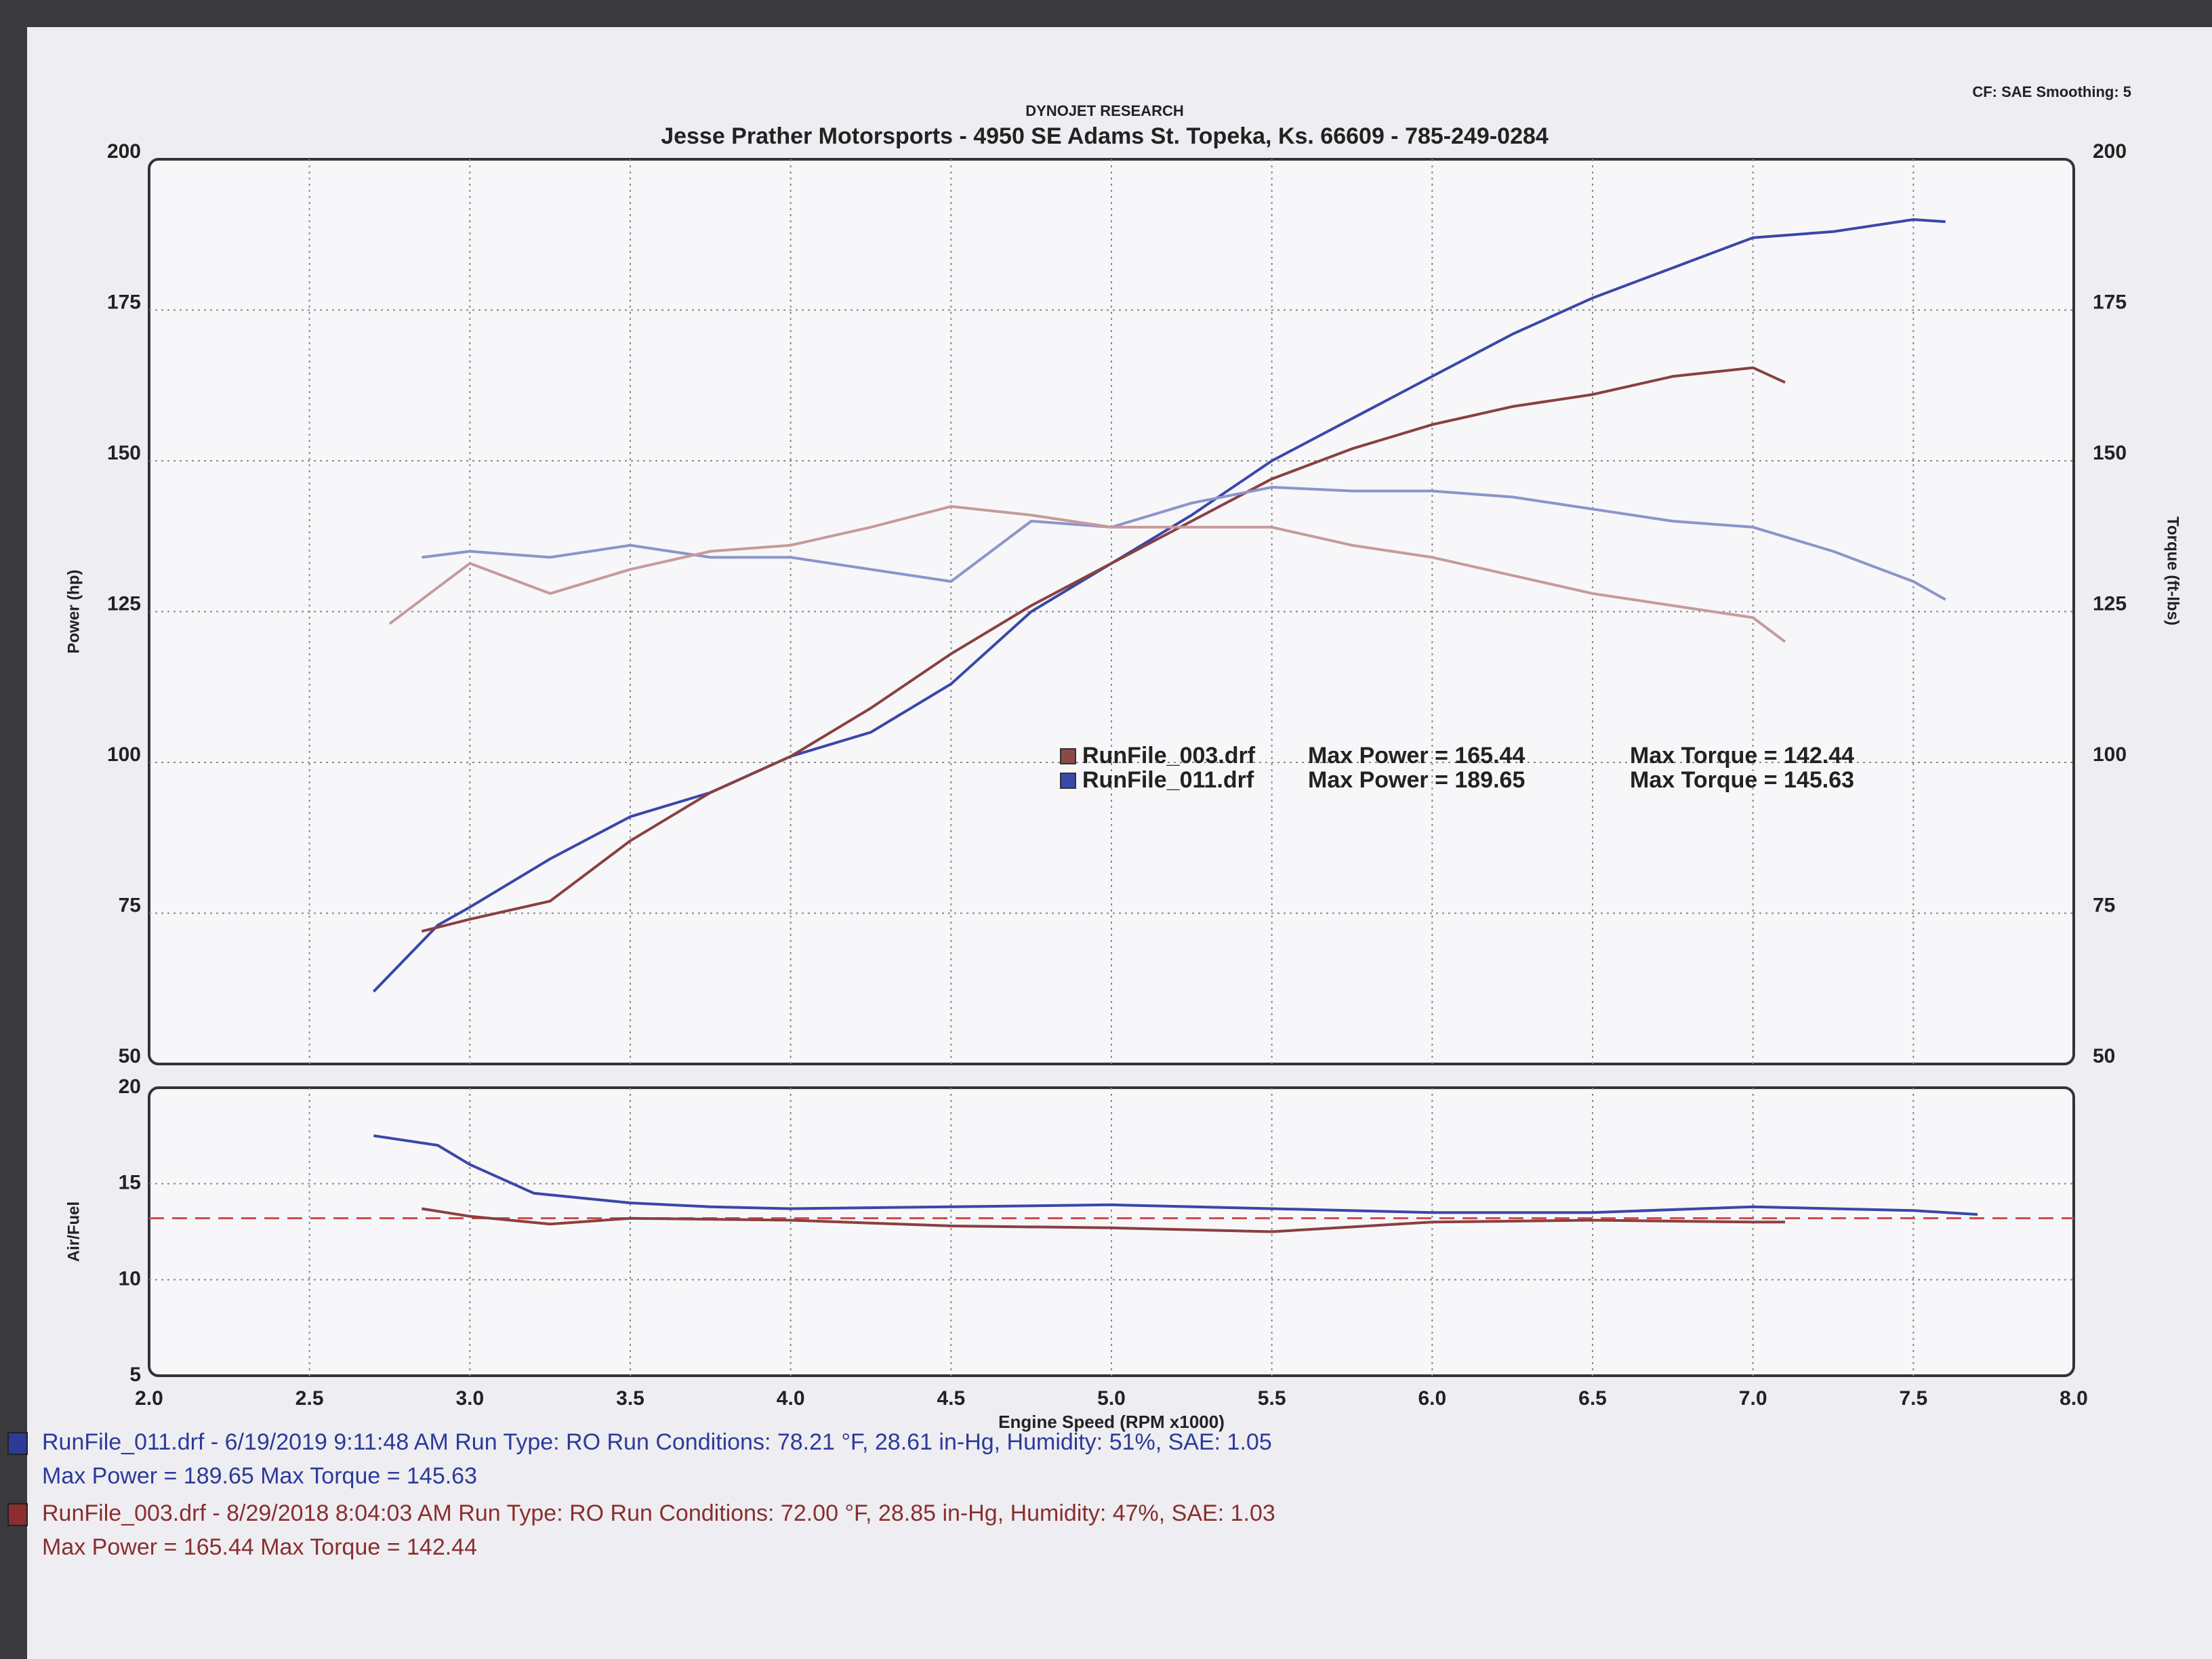 This screenshot has width=2212, height=1659. Describe the element at coordinates (135, 1375) in the screenshot. I see `y-tick-label: 5` at that location.